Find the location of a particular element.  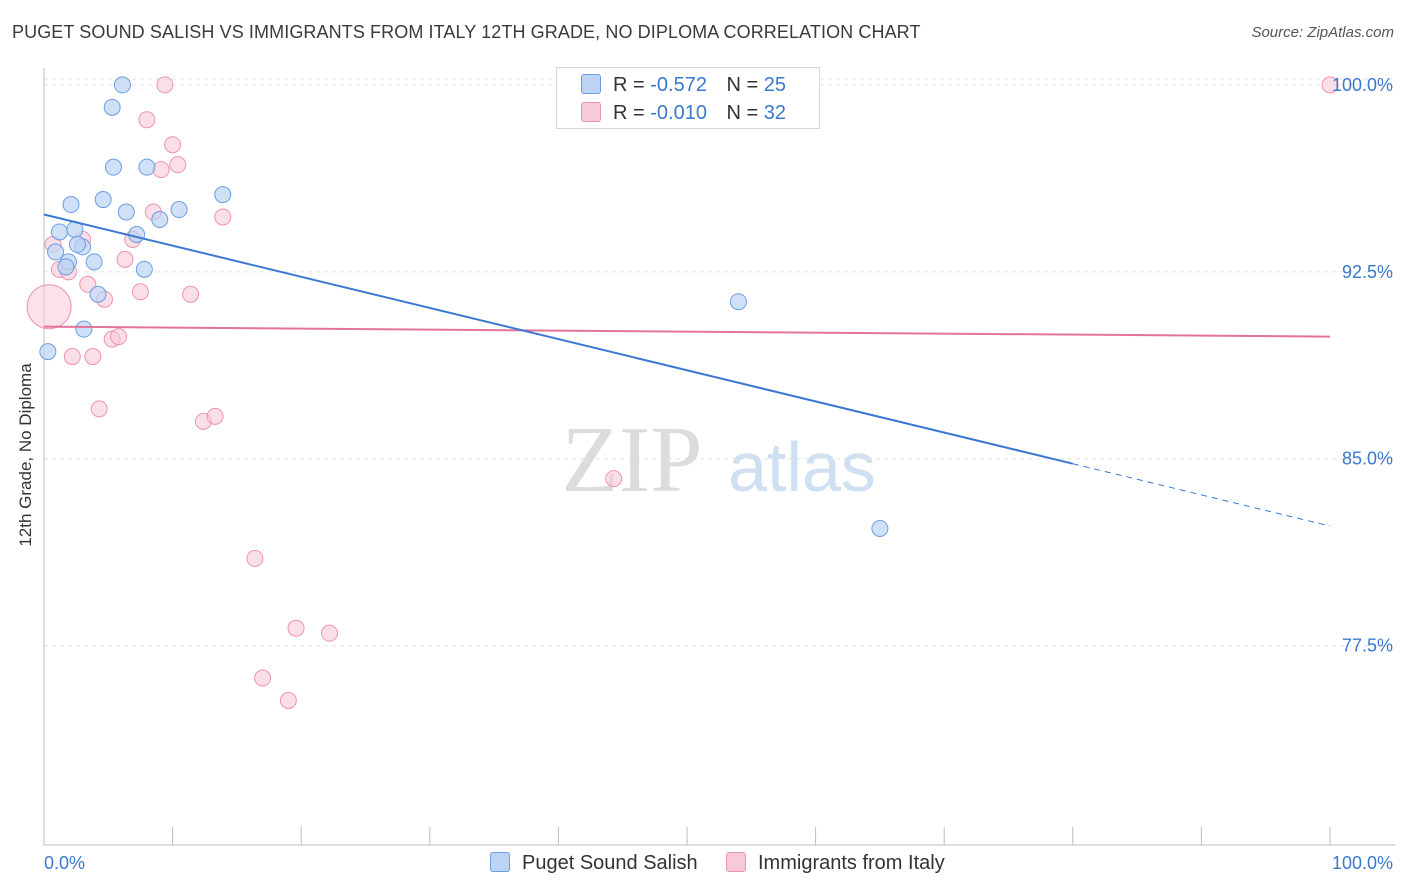

bottom-legend-label-italy: Immigrants from Italy is located at coordinates (851, 863).